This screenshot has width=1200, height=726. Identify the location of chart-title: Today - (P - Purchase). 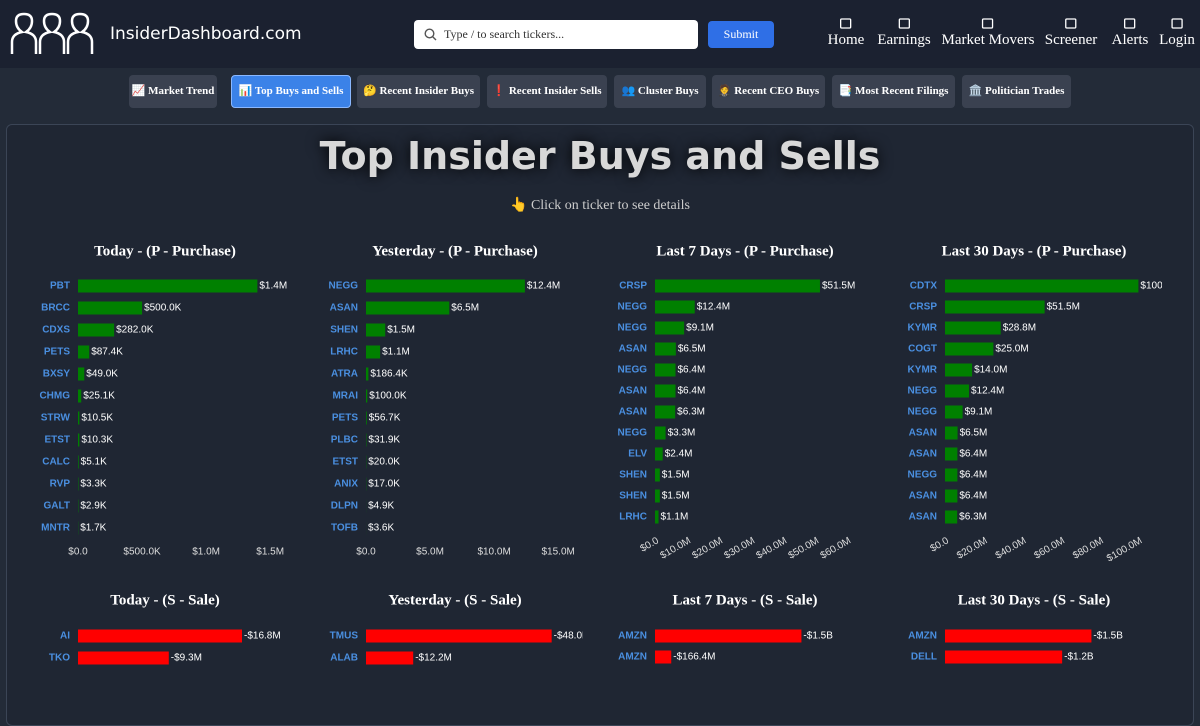
(165, 251).